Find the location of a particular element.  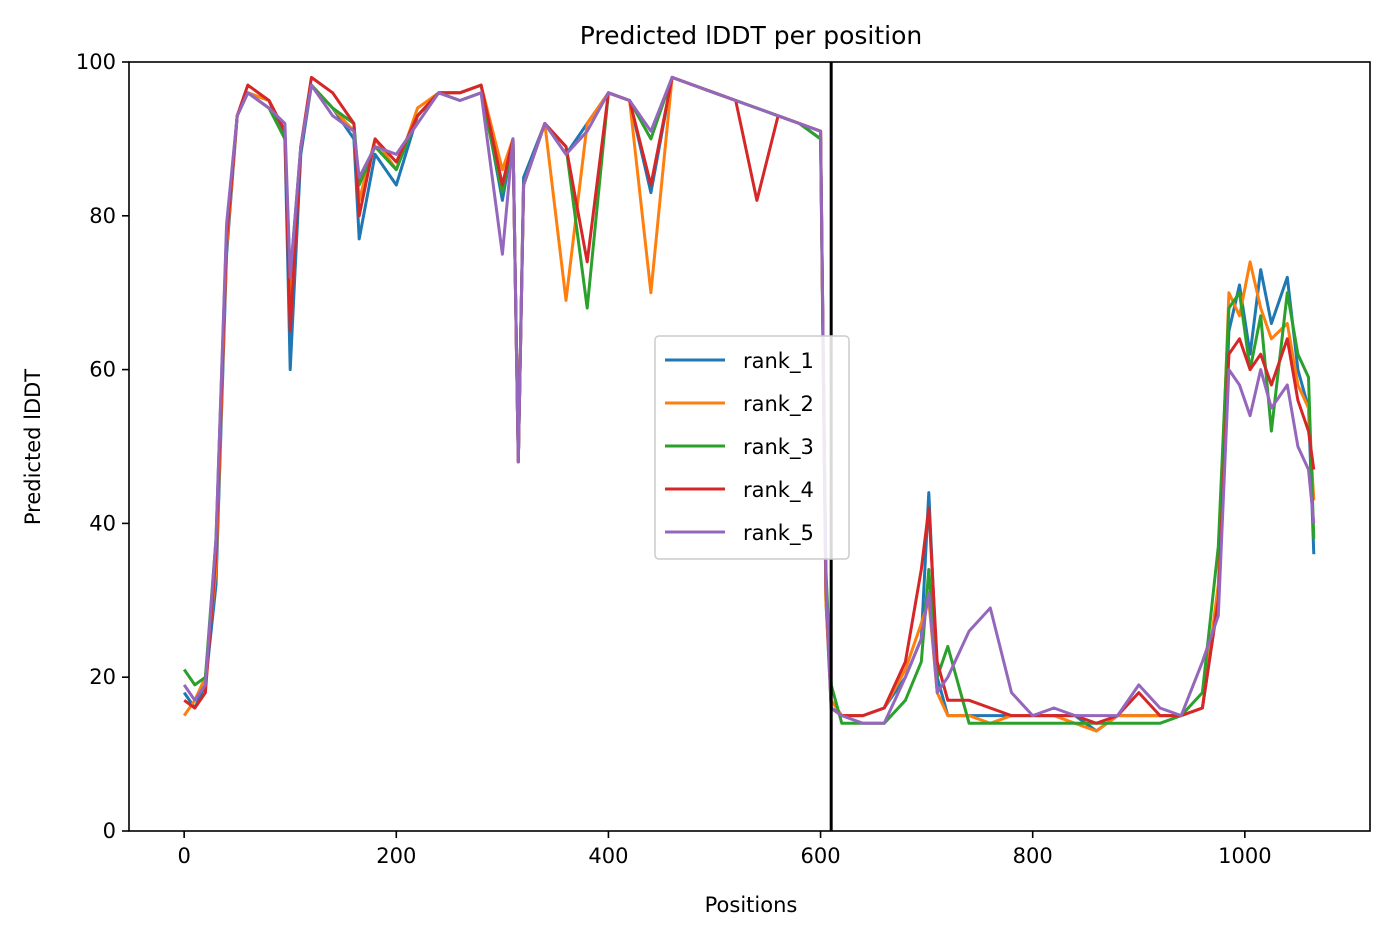

y-tick-label: 40 is located at coordinates (102, 523).